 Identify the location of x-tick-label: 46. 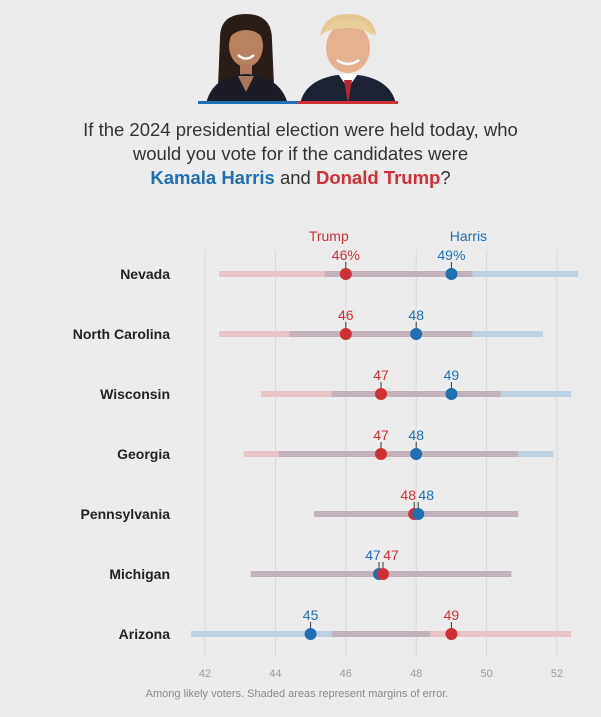
(346, 674).